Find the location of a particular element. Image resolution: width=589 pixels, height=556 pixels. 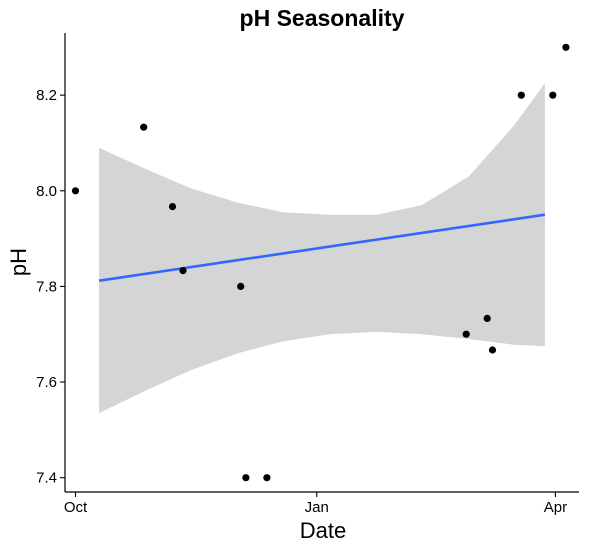

trend-line-layer is located at coordinates (322, 247).